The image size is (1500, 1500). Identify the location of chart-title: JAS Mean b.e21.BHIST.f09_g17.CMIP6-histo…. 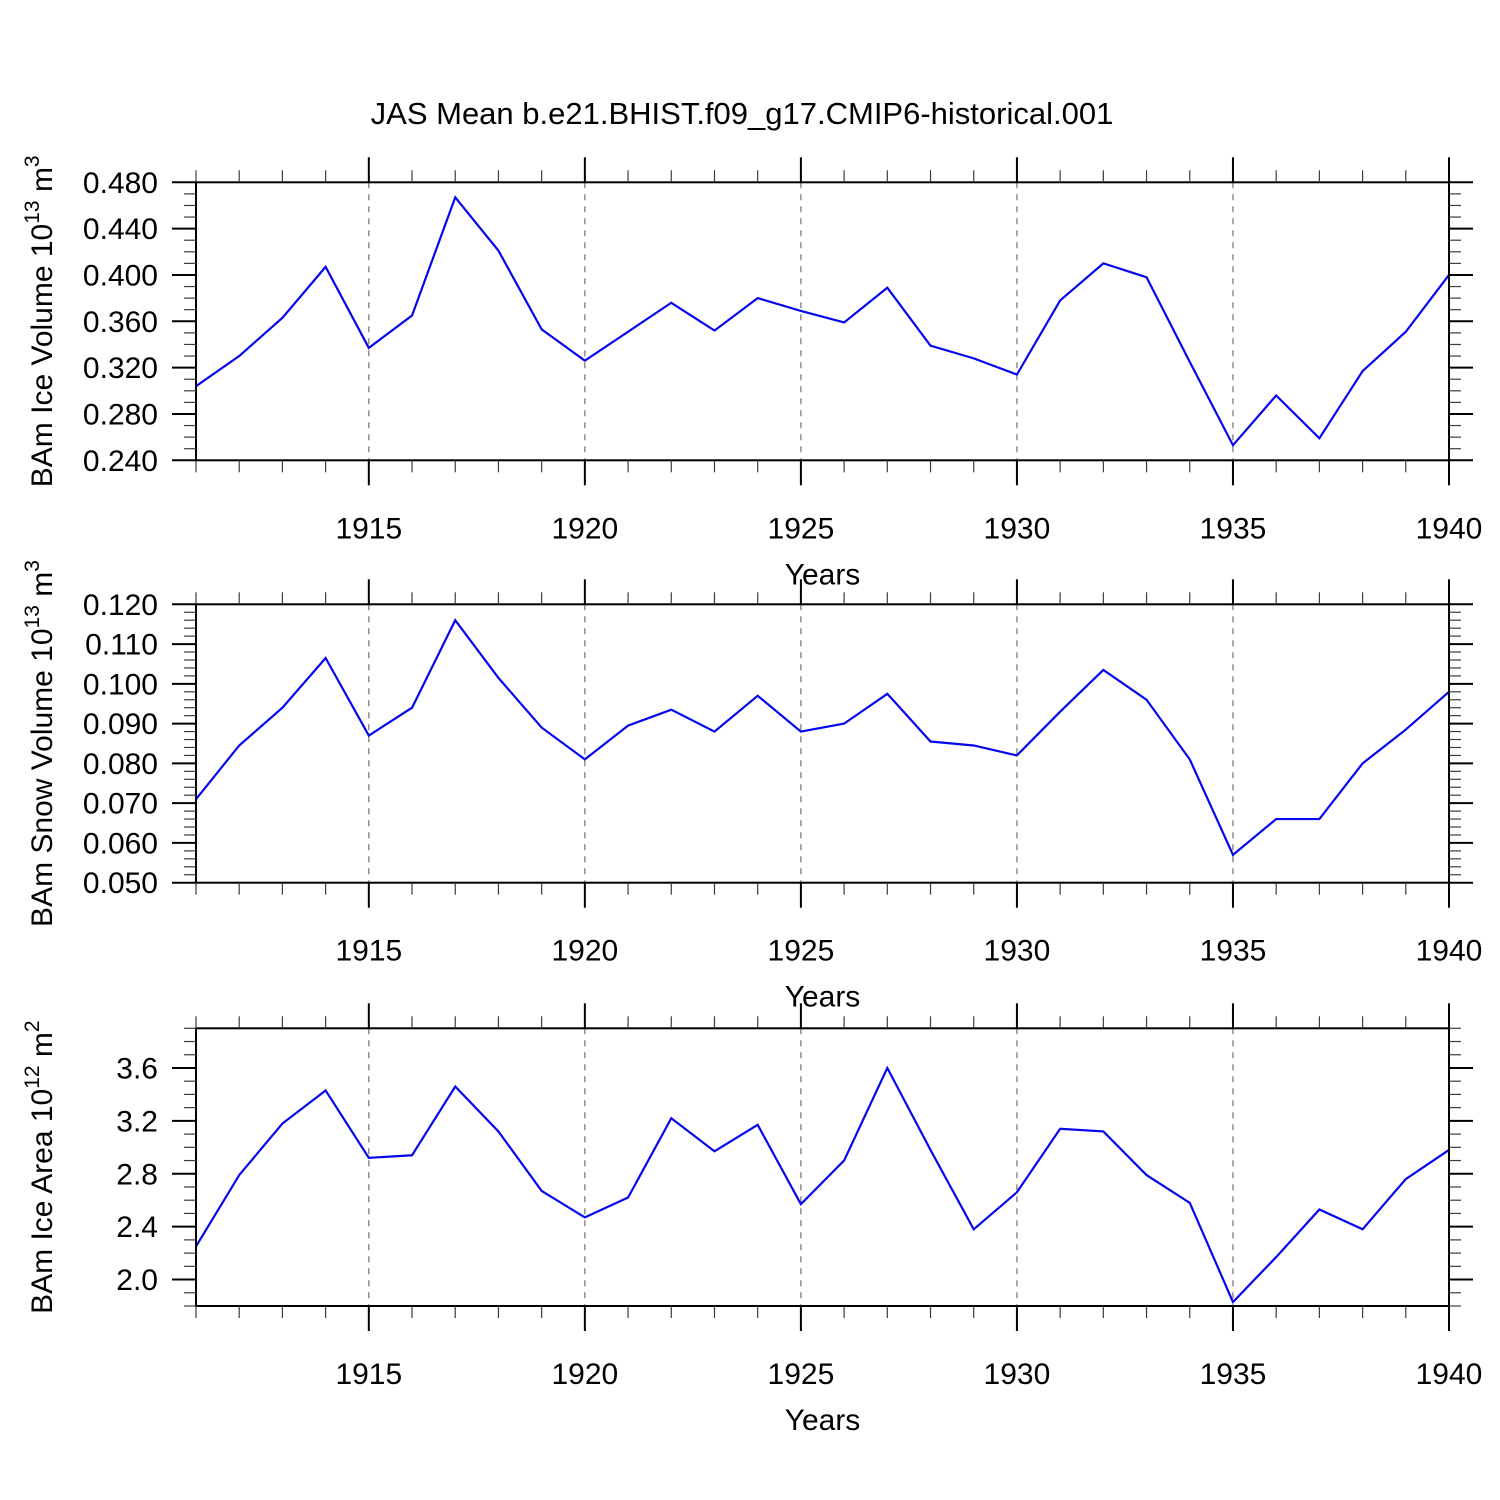
(742, 113).